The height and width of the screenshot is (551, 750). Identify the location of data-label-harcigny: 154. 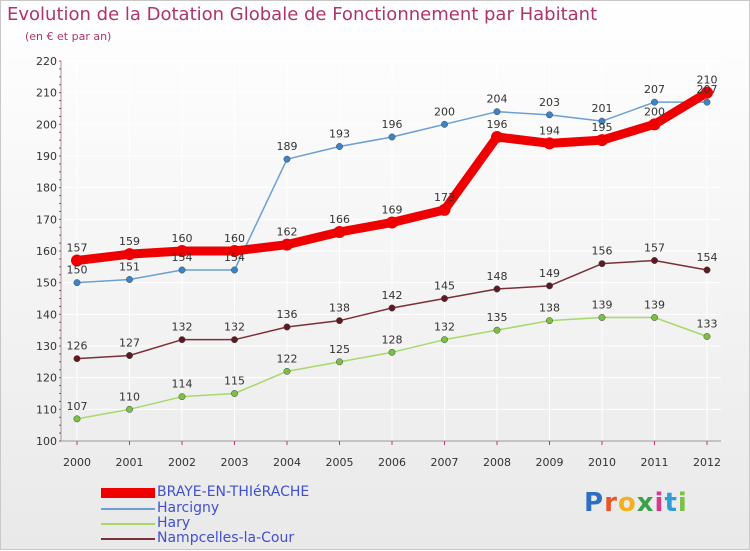
(234, 257).